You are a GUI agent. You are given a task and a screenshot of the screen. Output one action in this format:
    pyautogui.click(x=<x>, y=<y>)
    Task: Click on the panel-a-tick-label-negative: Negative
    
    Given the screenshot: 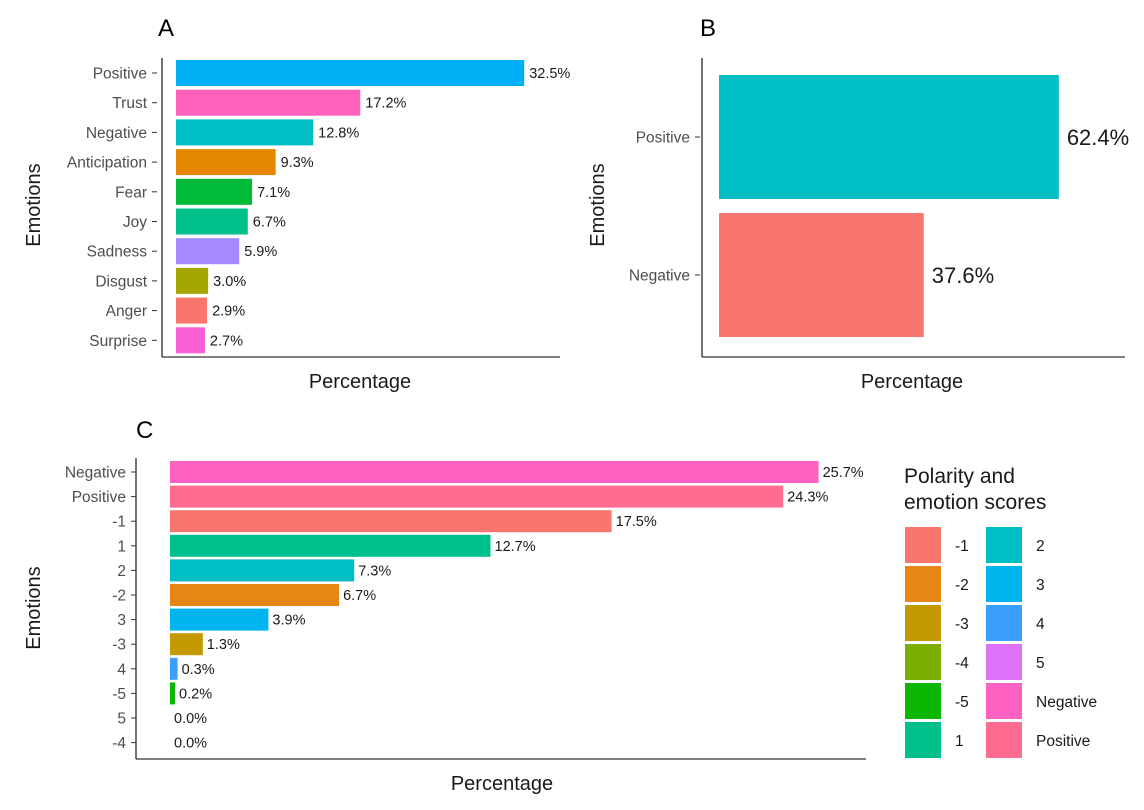 What is the action you would take?
    pyautogui.click(x=116, y=133)
    